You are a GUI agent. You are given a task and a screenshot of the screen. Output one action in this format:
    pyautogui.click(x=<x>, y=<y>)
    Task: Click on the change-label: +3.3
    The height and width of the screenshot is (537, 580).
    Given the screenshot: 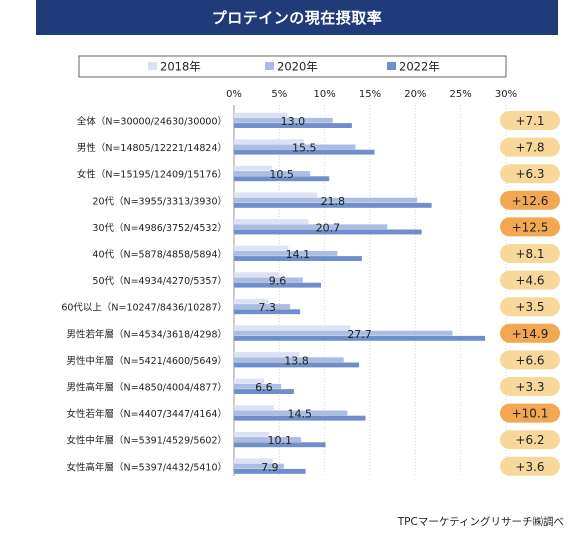 What is the action you would take?
    pyautogui.click(x=529, y=387)
    